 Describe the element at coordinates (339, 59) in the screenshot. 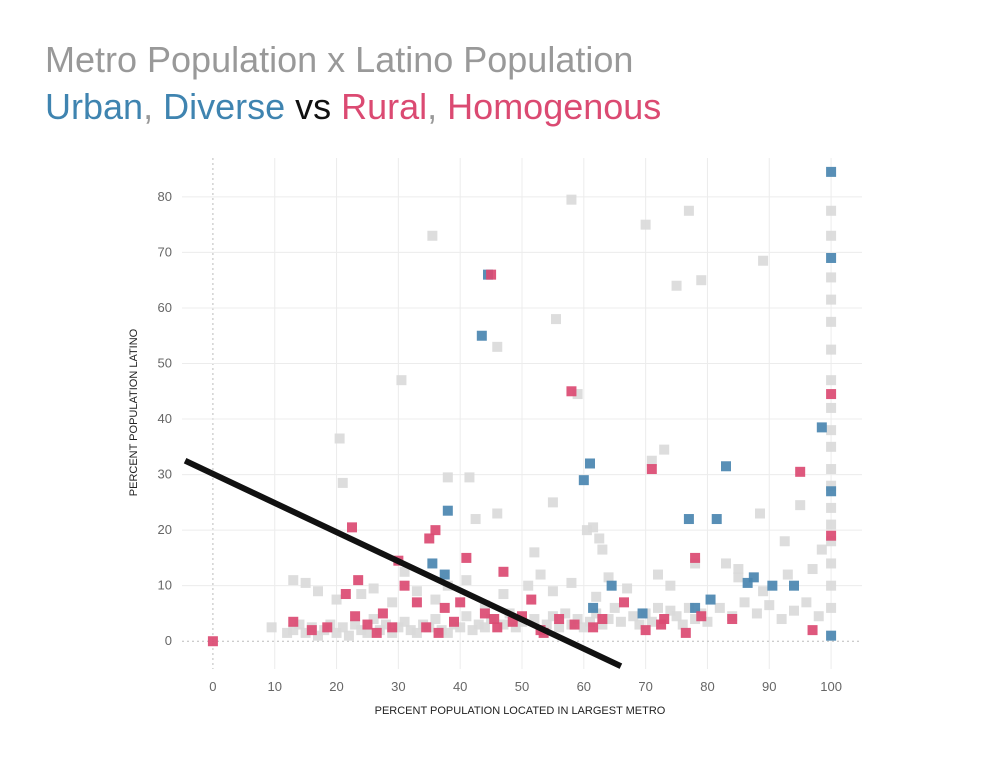

I see `chart-title: Metro Population x Latino Population` at that location.